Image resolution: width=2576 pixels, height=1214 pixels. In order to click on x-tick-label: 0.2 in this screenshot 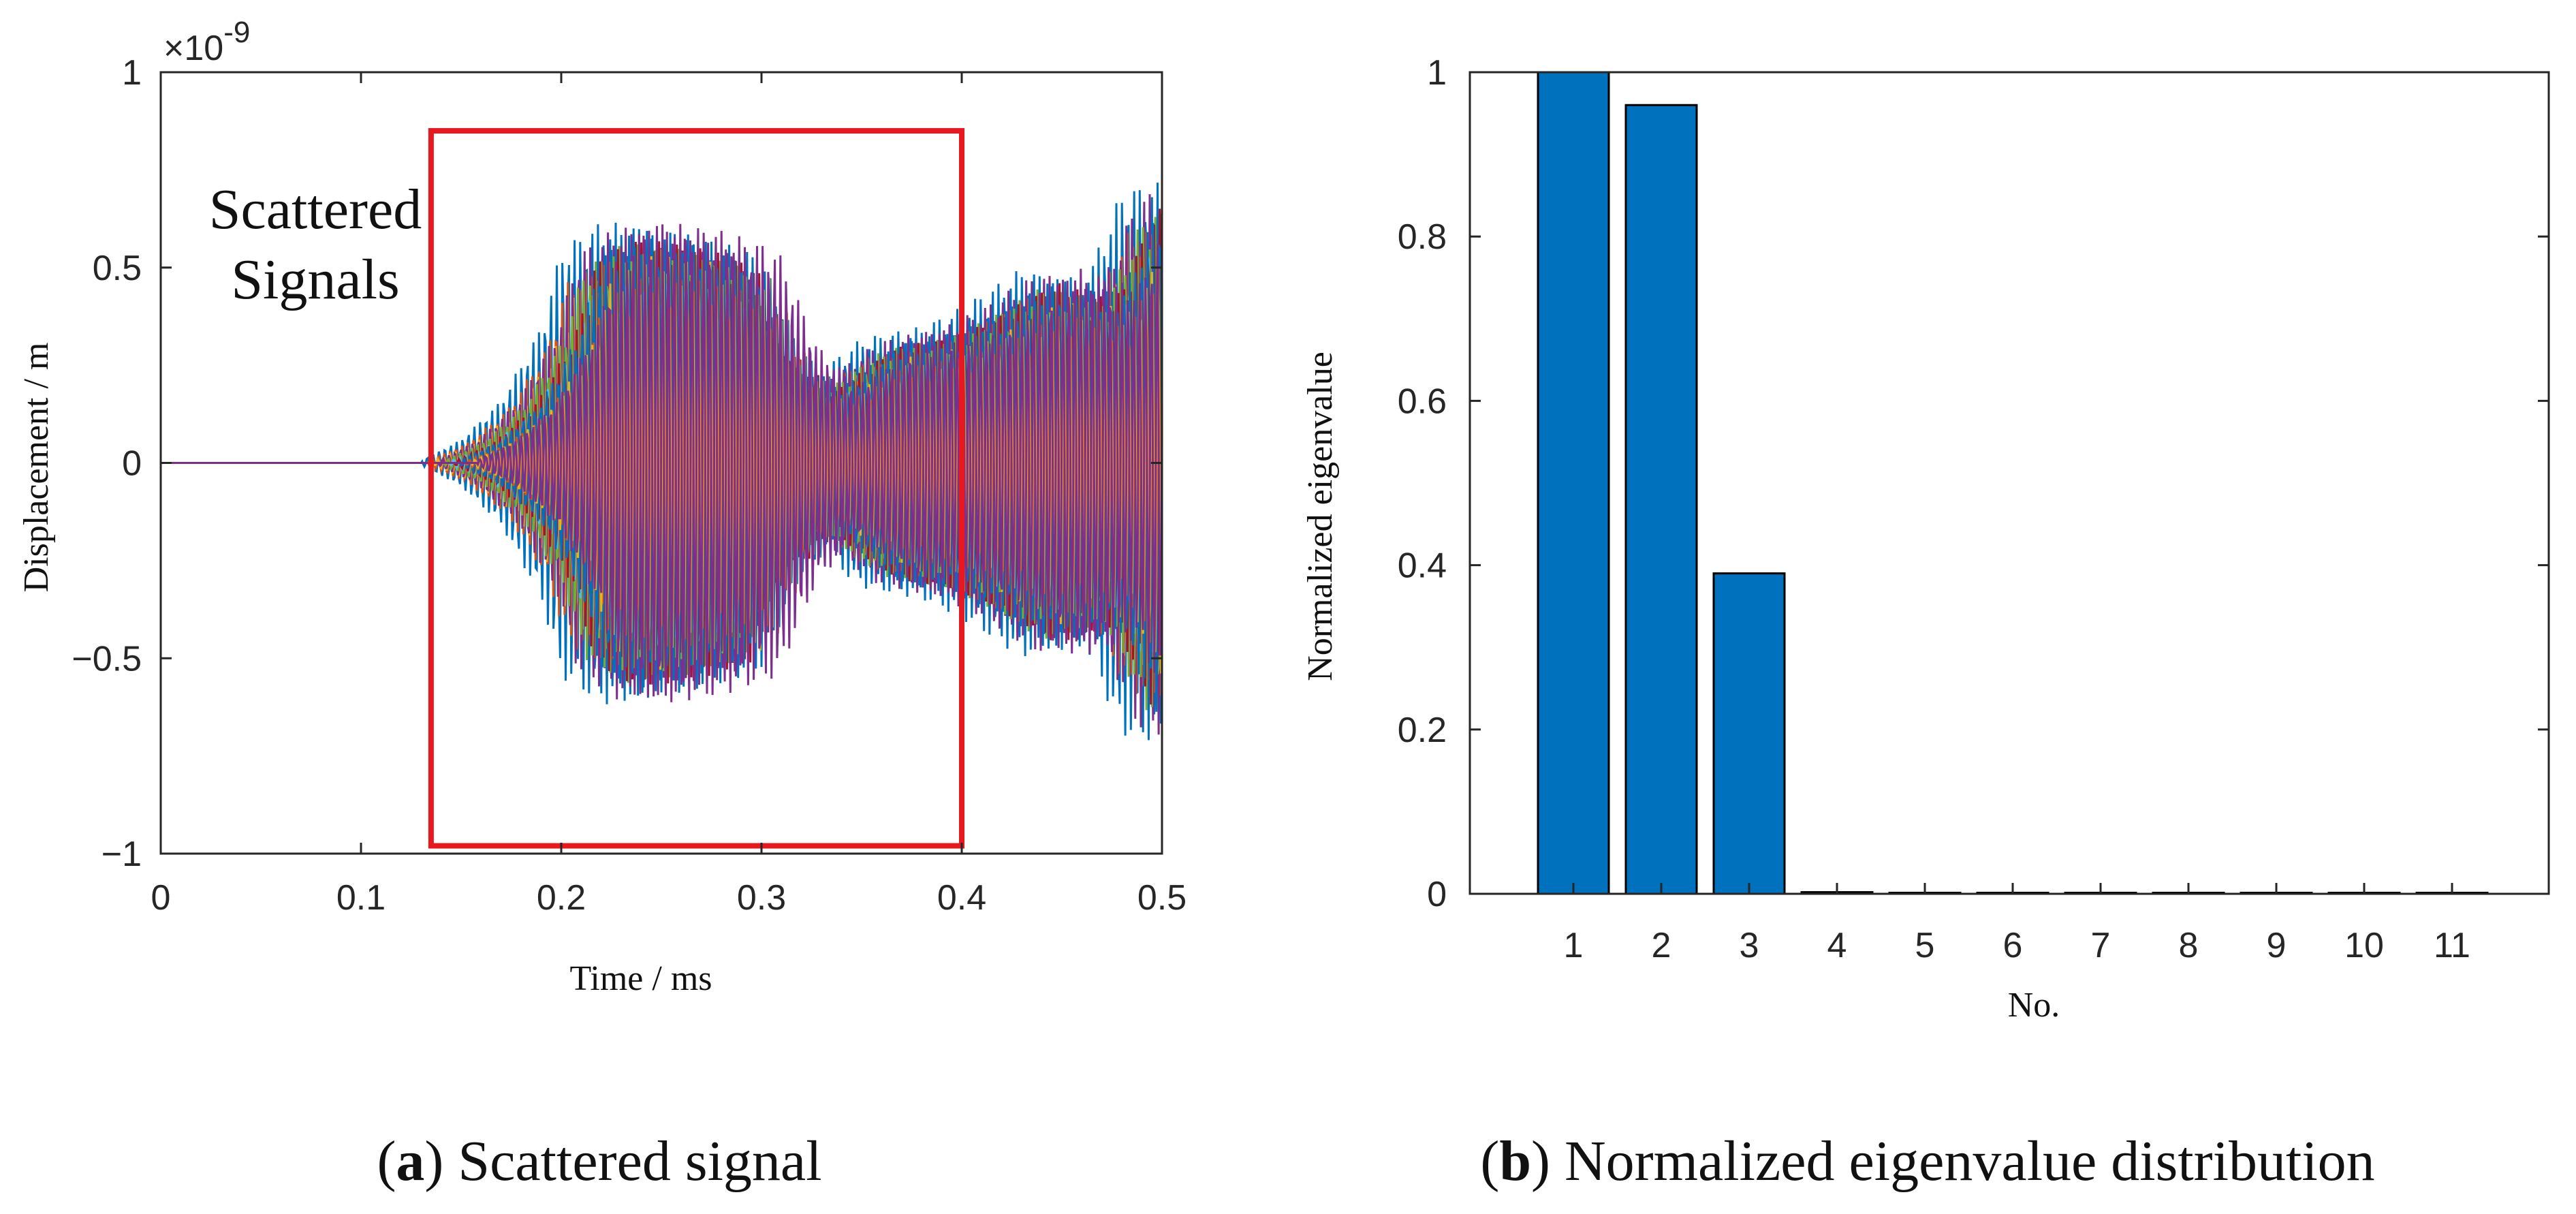, I will do `click(561, 898)`.